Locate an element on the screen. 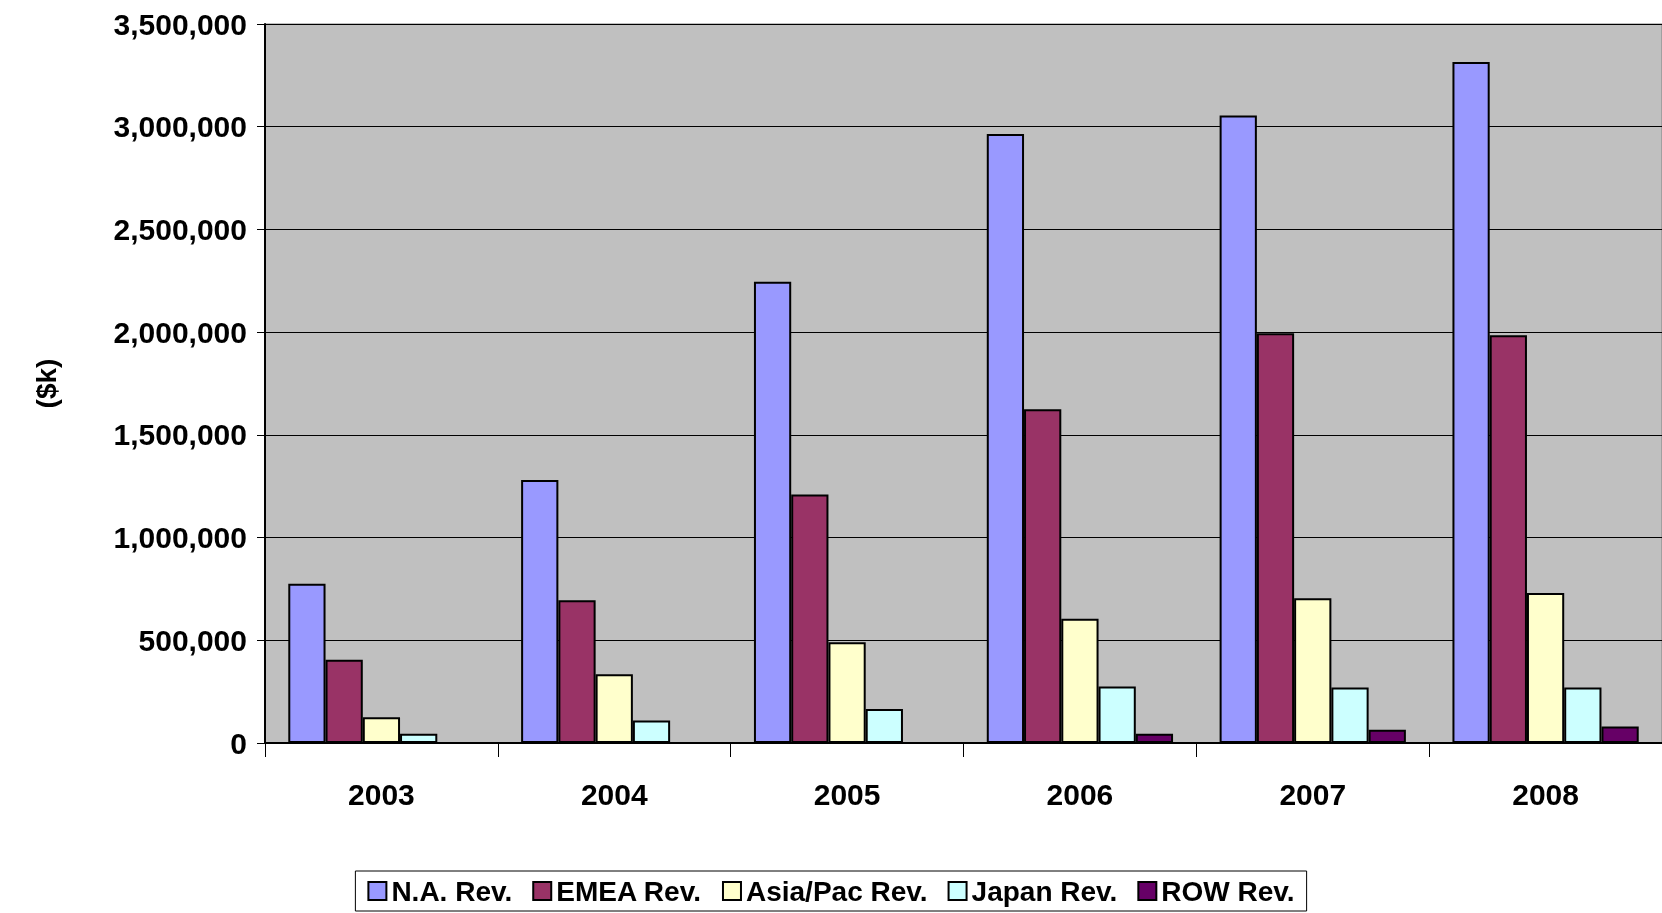  y-tick-label: 2,500,000 is located at coordinates (180, 229).